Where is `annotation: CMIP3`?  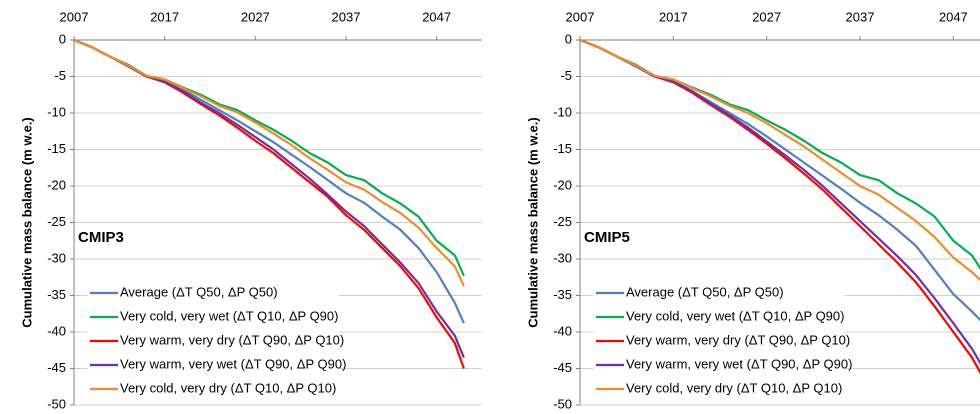
annotation: CMIP3 is located at coordinates (101, 237).